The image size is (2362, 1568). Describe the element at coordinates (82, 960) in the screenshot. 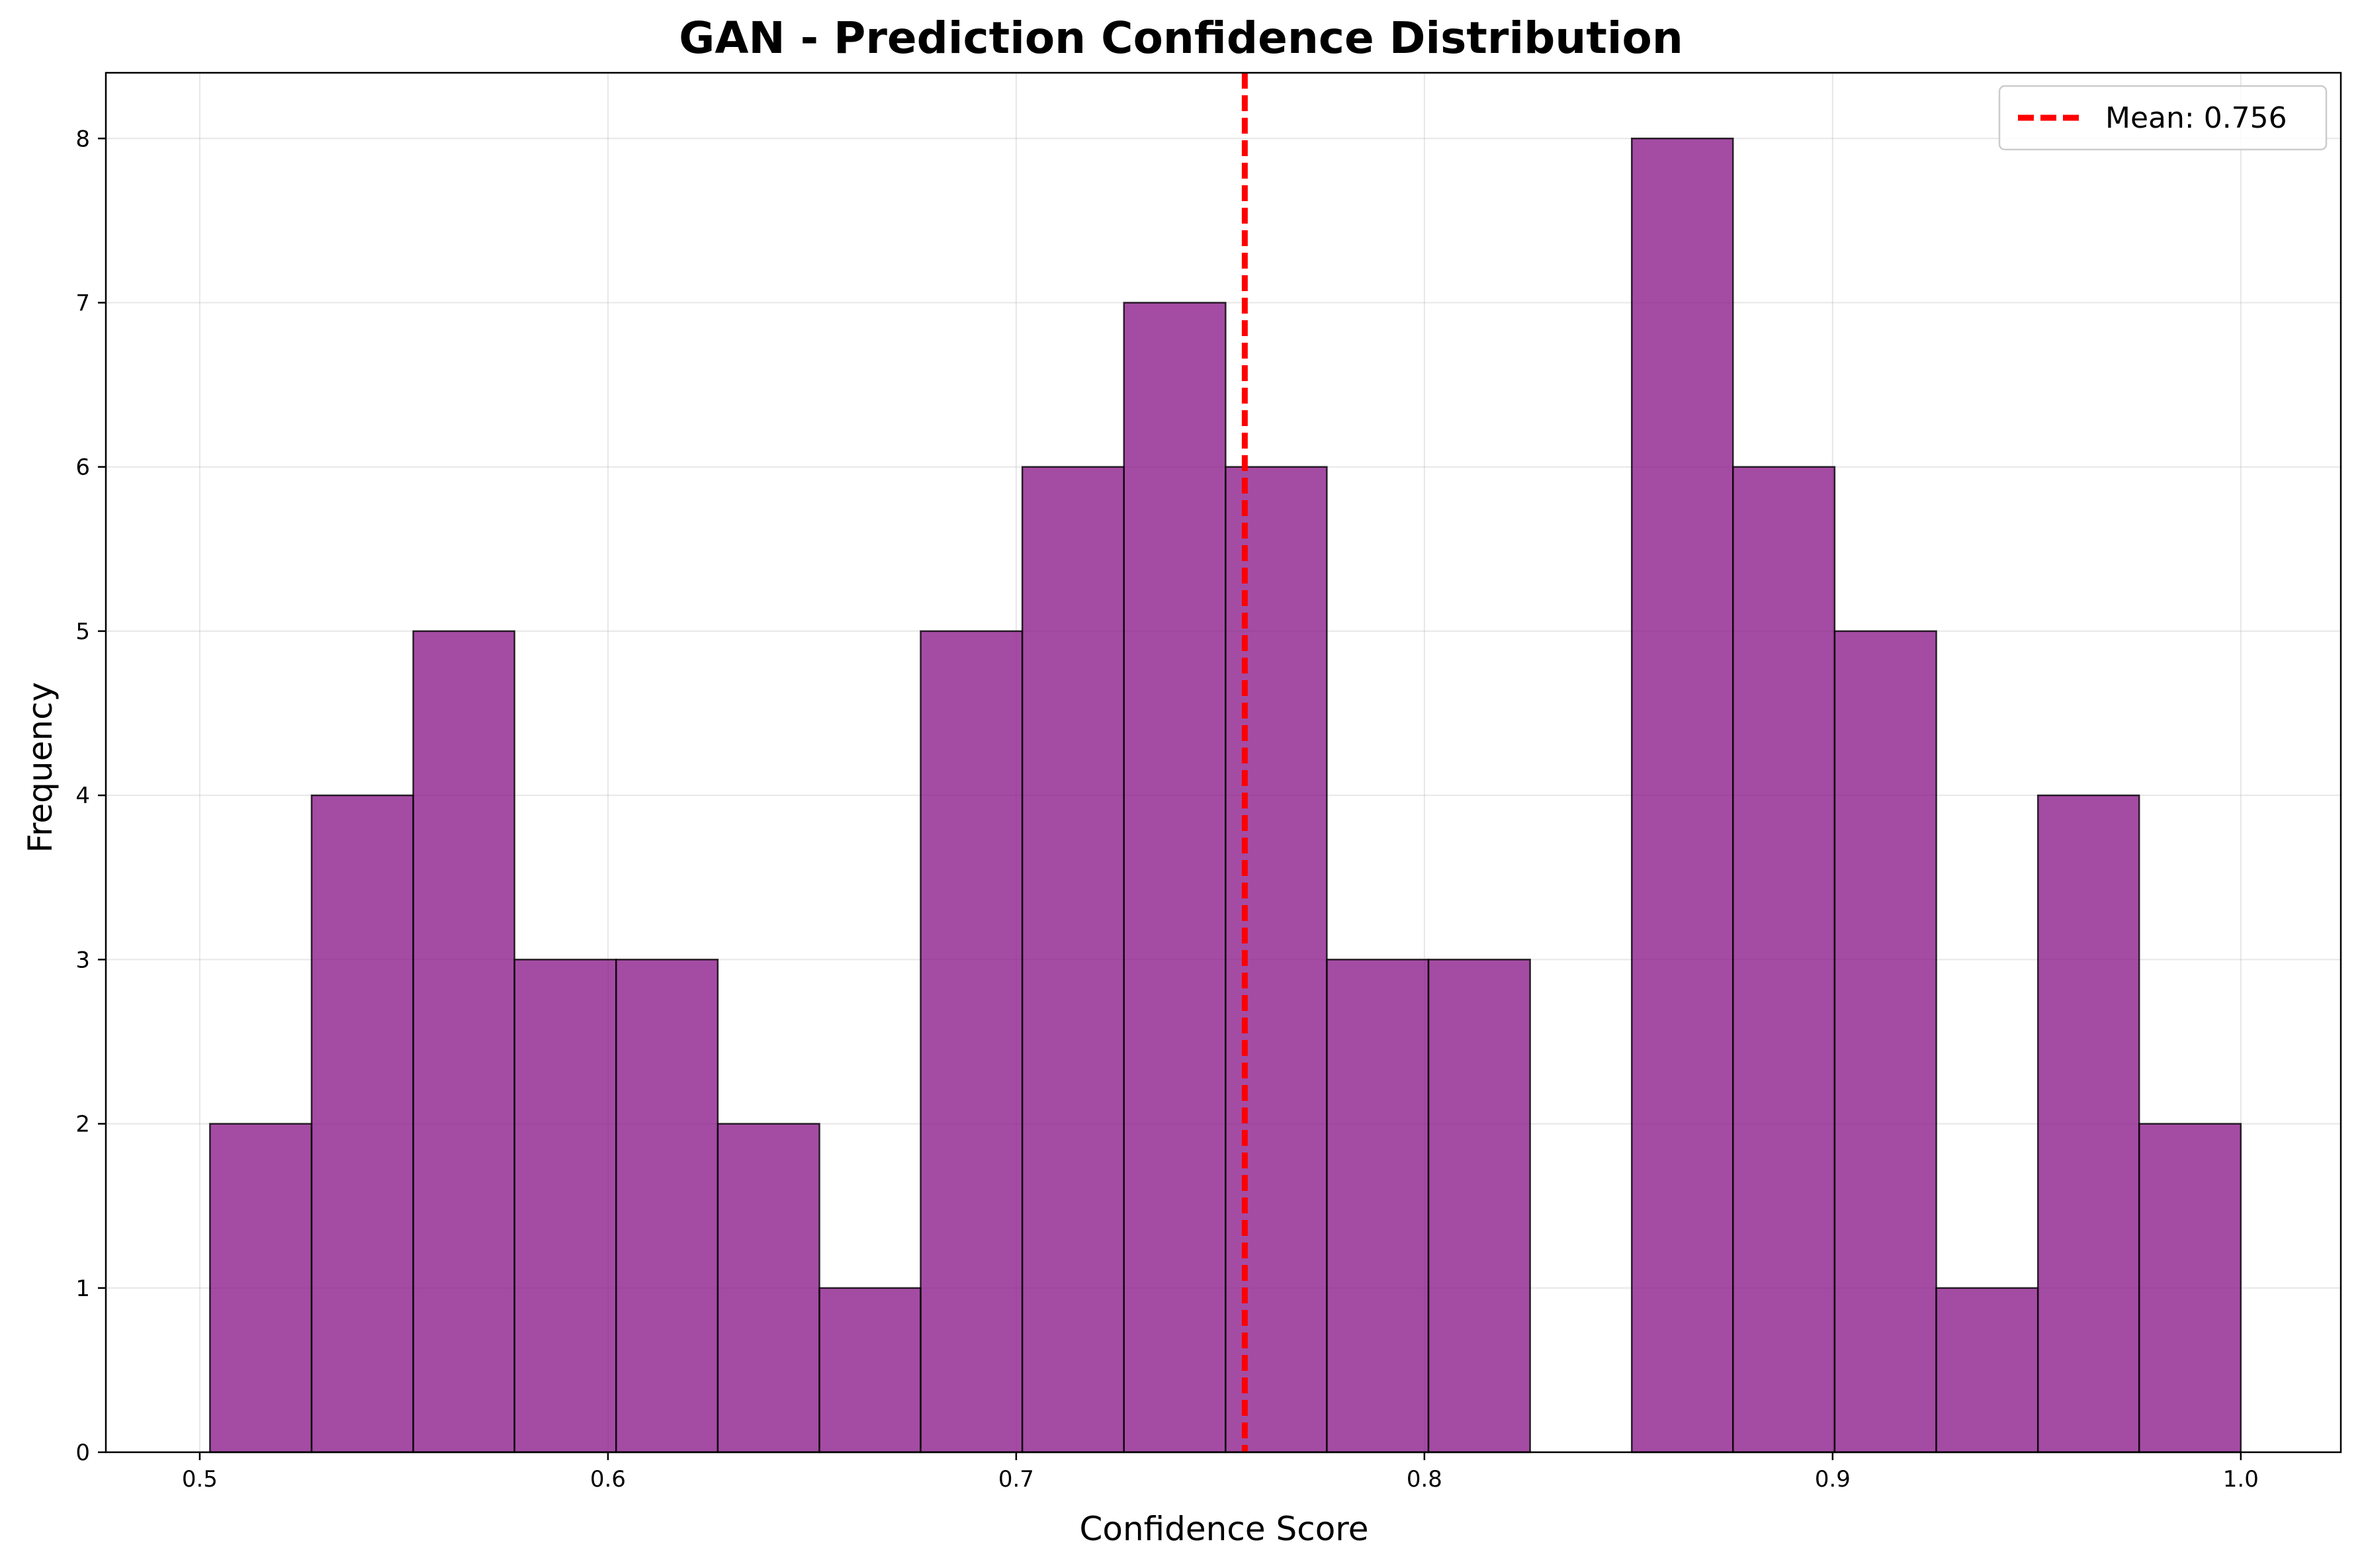

I see `y-tick-label: 3` at that location.